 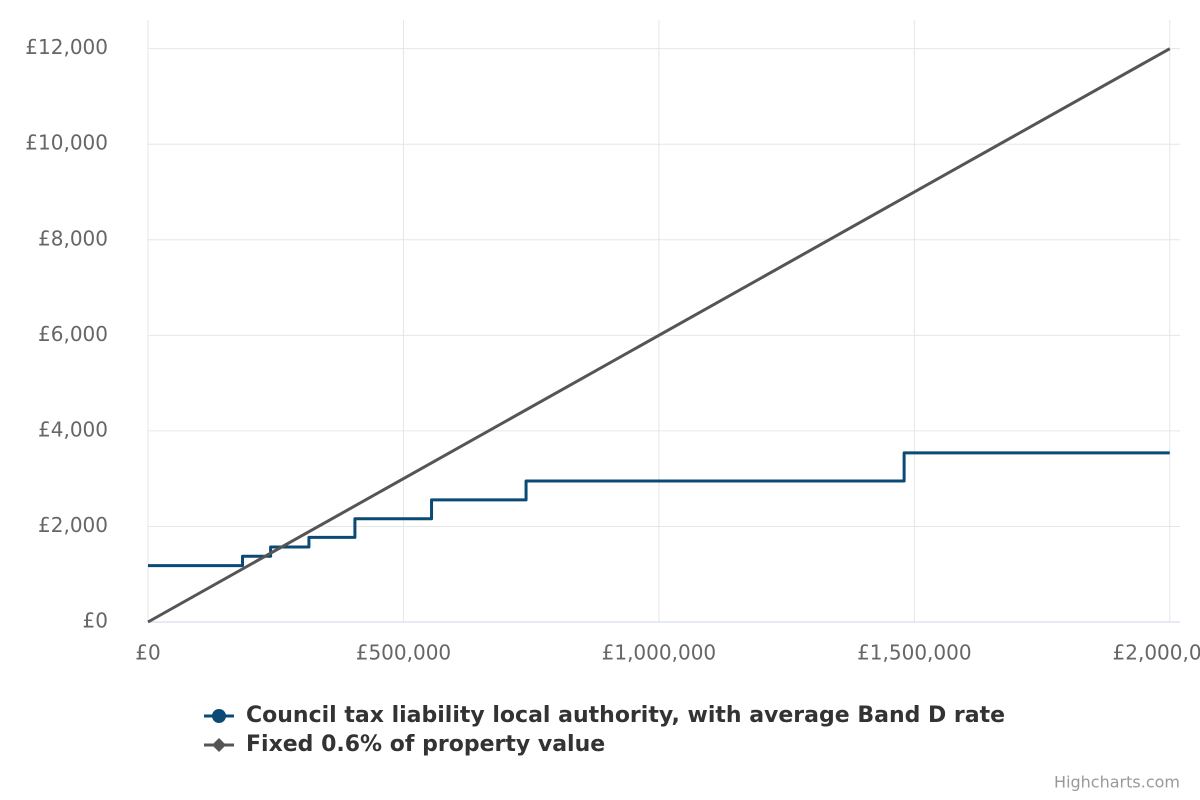 What do you see at coordinates (914, 653) in the screenshot?
I see `x-tick-label: £1,500,000` at bounding box center [914, 653].